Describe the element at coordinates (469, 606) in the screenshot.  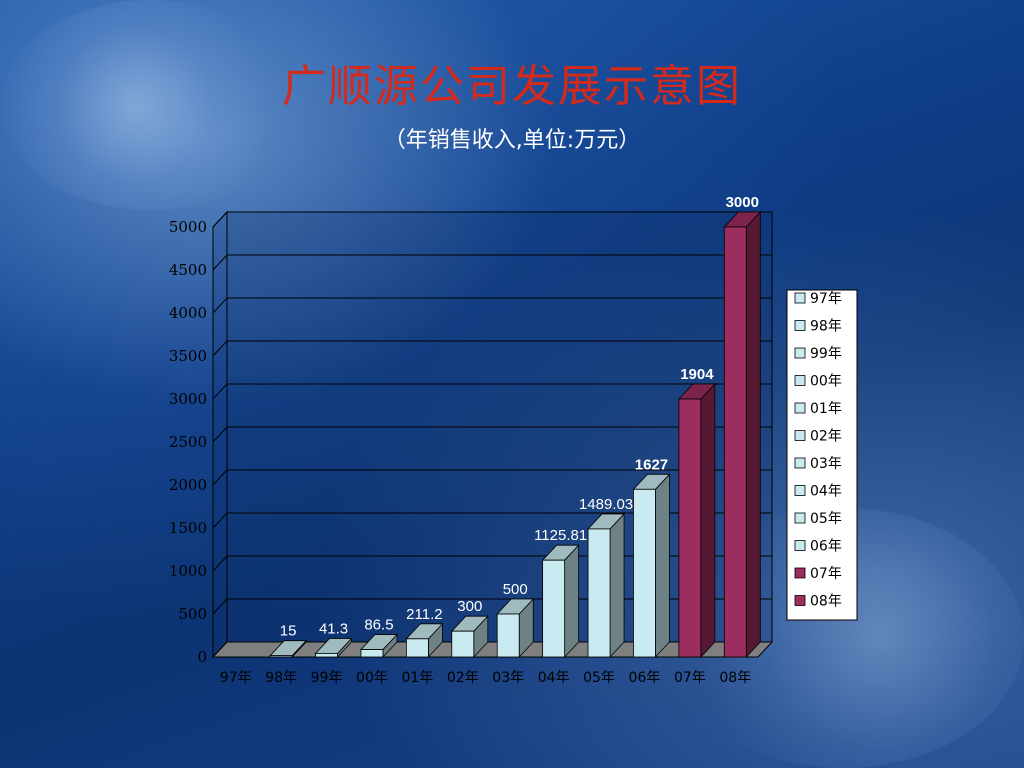
I see `data-label: 300` at that location.